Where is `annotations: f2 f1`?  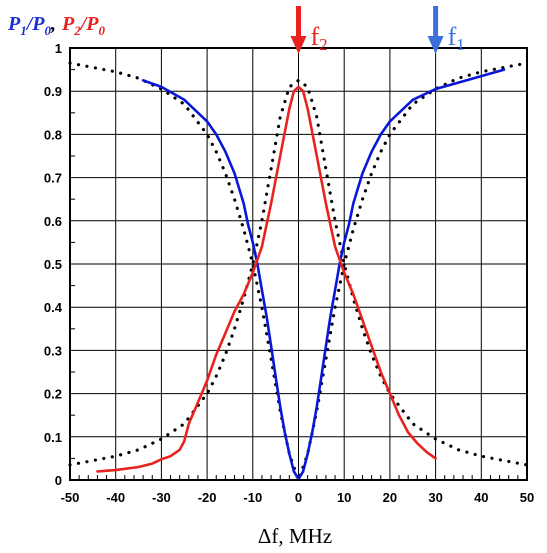
annotations: f2 f1 is located at coordinates (377, 30).